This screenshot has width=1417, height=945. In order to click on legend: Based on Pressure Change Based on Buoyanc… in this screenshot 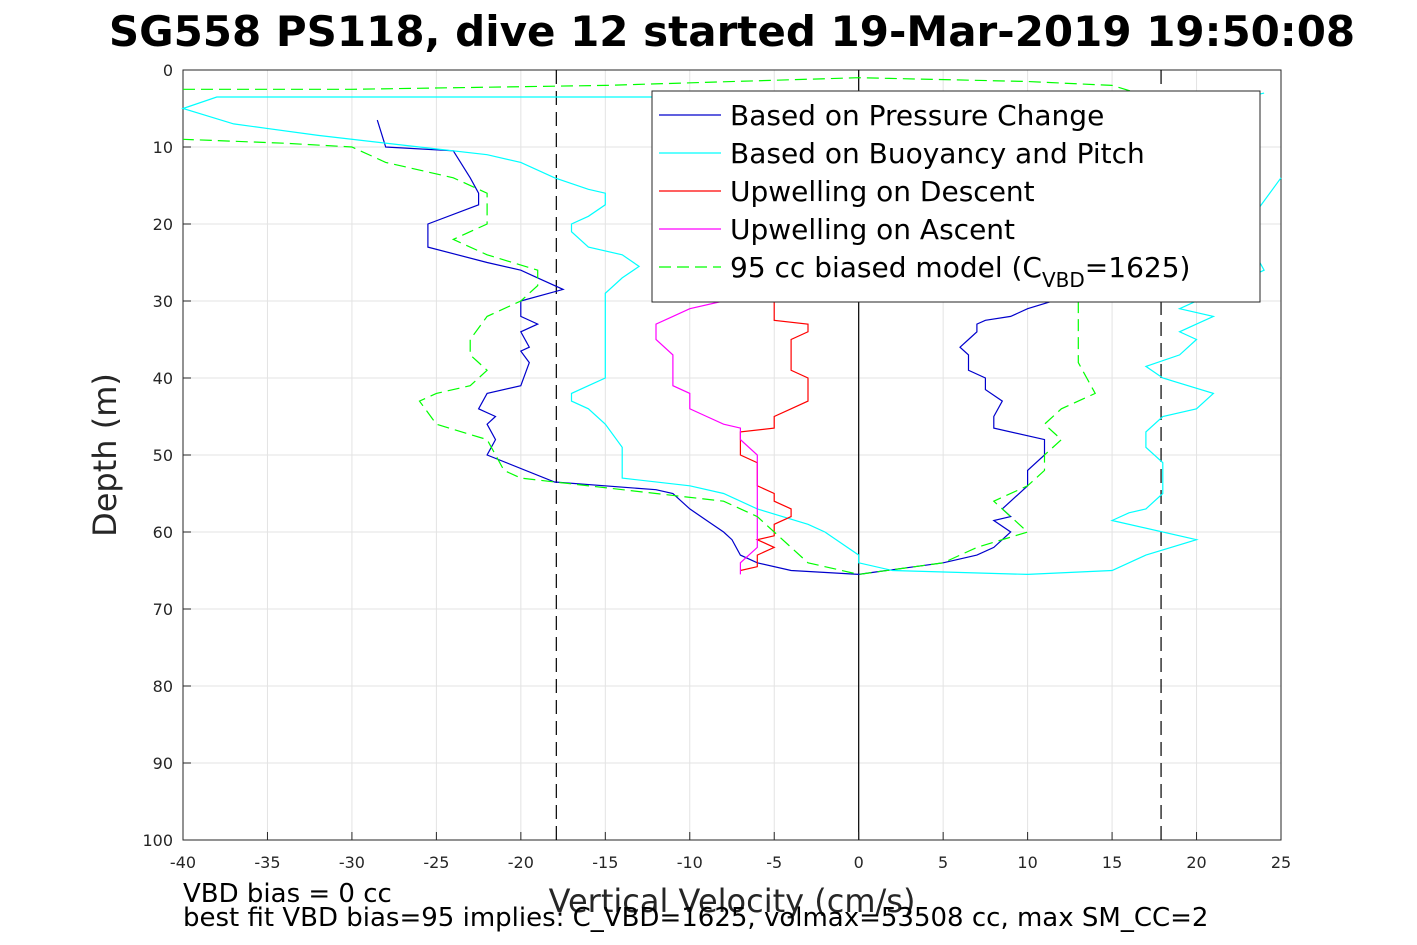, I will do `click(956, 196)`.